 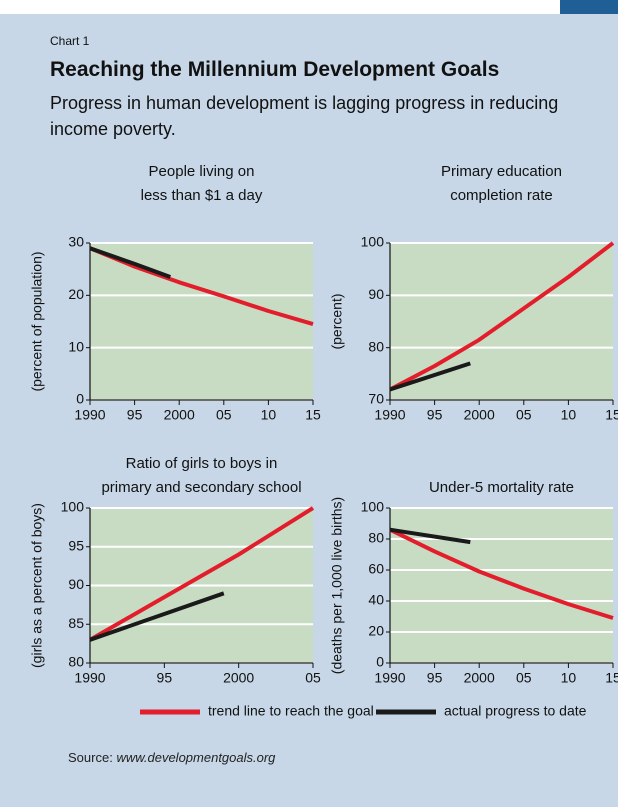 I want to click on top-band, so click(x=309, y=7).